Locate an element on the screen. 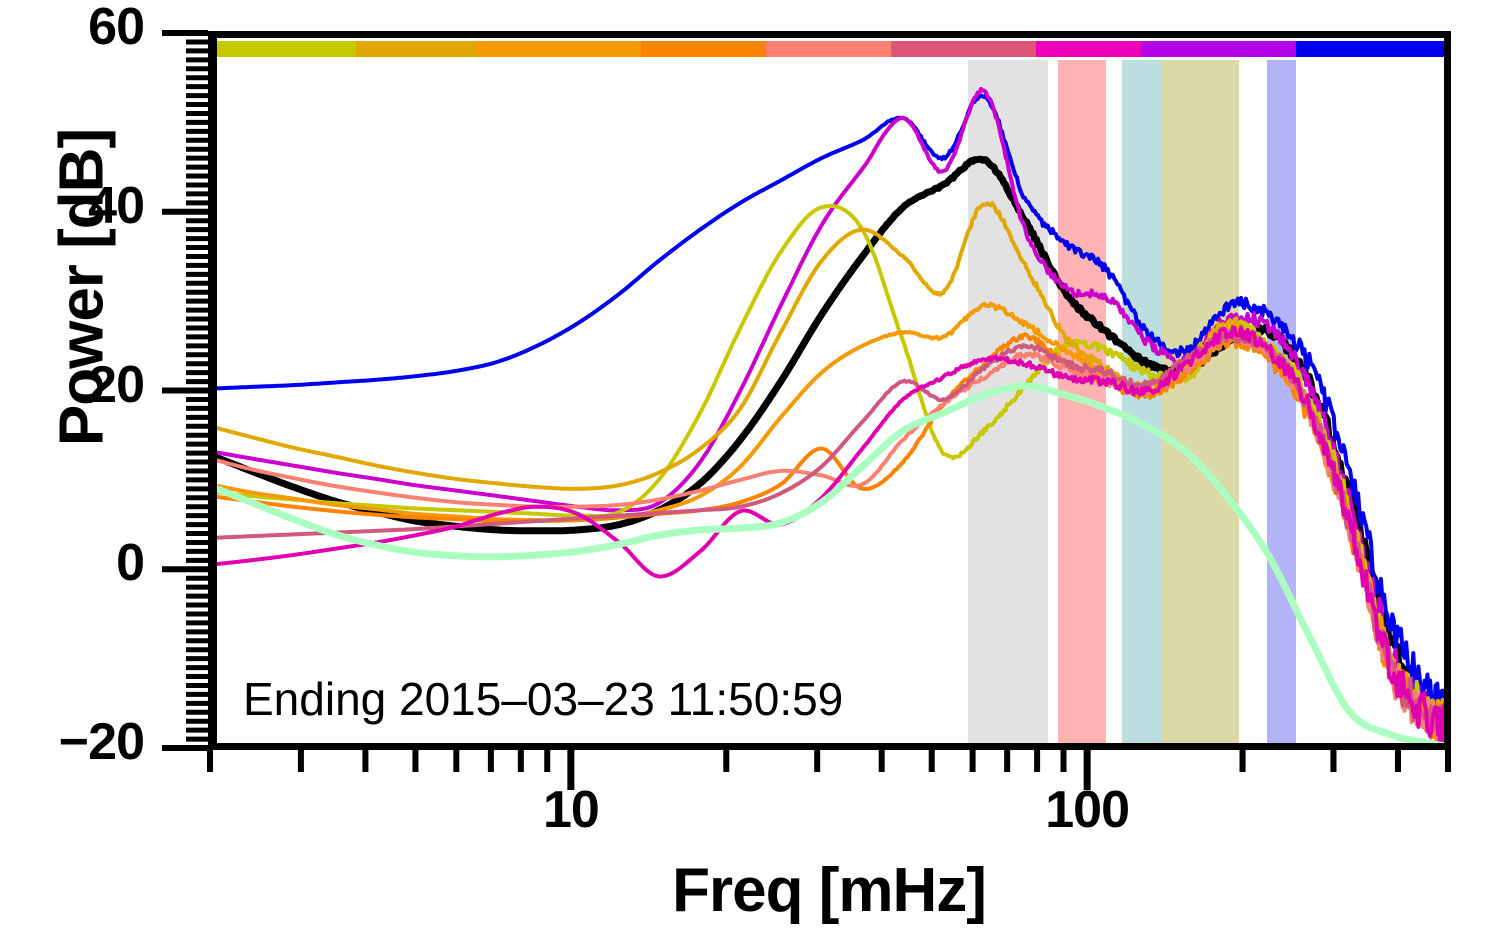  axis-spine-bottom is located at coordinates (829, 746).